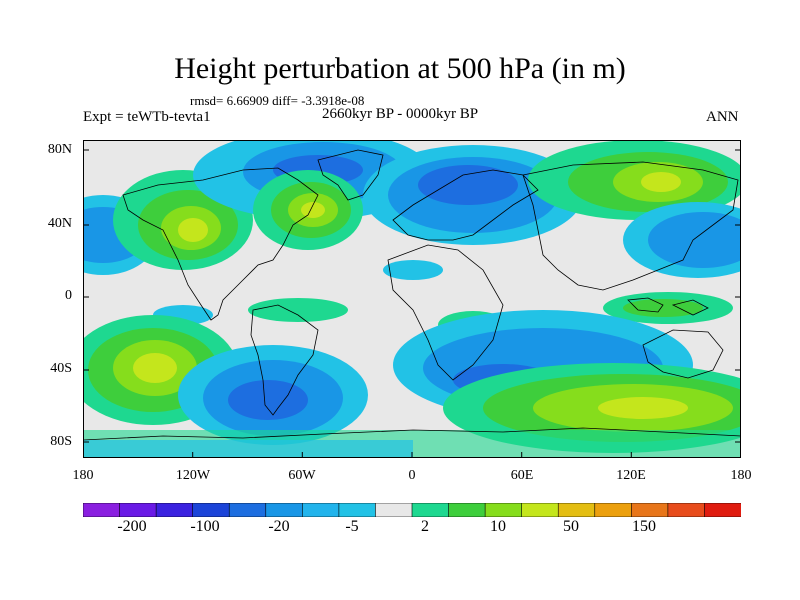  What do you see at coordinates (147, 117) in the screenshot?
I see `experiment-label: Expt = teWTb-tevta1` at bounding box center [147, 117].